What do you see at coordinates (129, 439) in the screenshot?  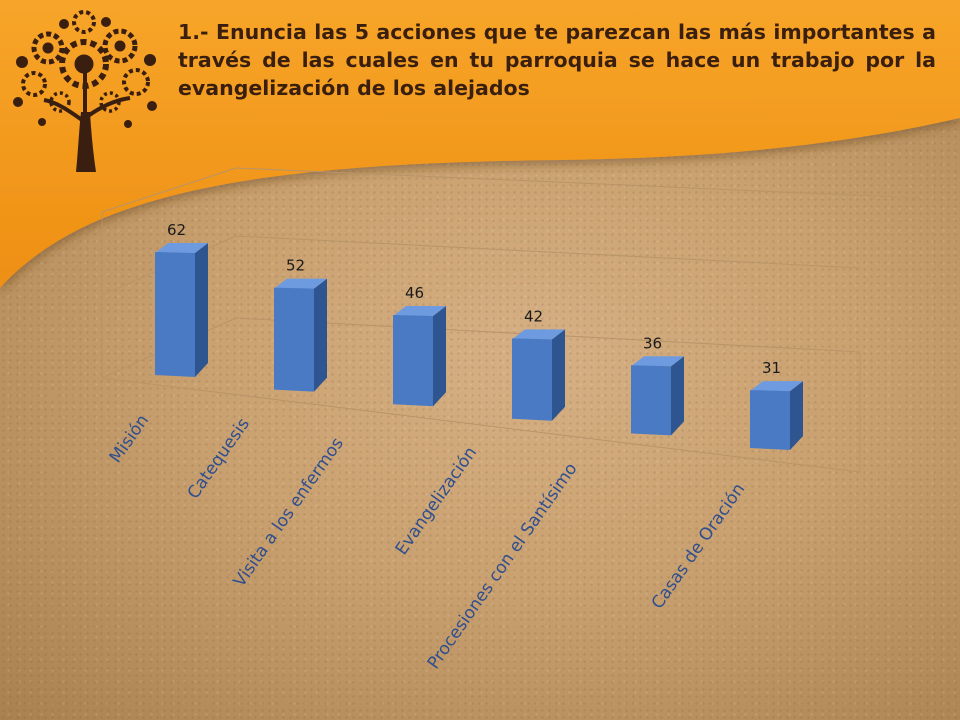 I see `category-label-mision: Misión` at bounding box center [129, 439].